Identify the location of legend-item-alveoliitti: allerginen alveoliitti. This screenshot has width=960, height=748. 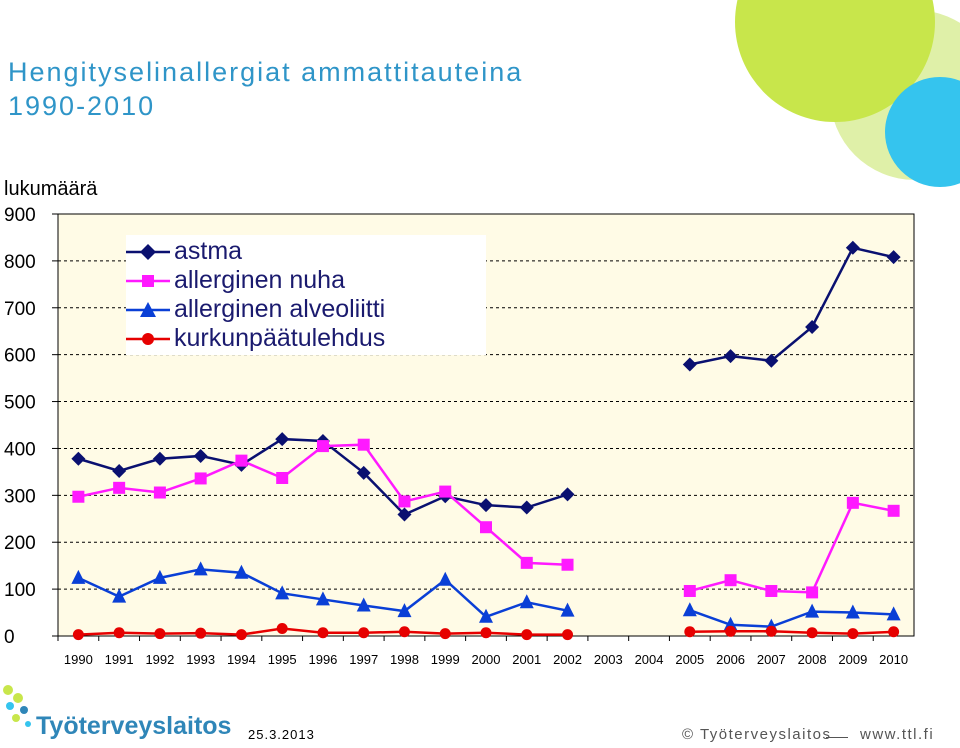
(306, 309).